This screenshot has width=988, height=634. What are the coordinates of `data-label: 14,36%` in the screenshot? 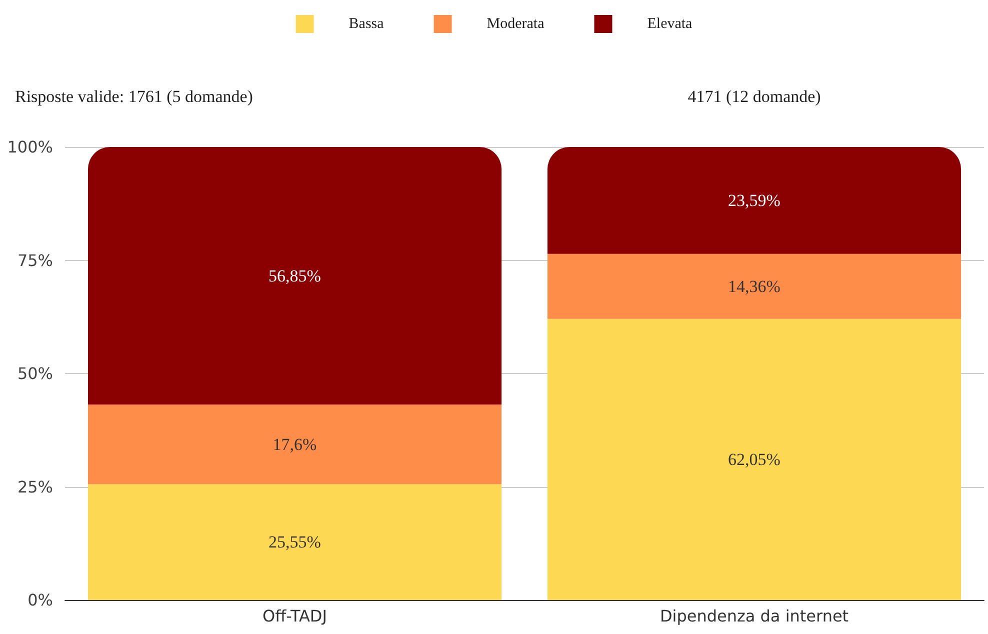 It's located at (754, 286).